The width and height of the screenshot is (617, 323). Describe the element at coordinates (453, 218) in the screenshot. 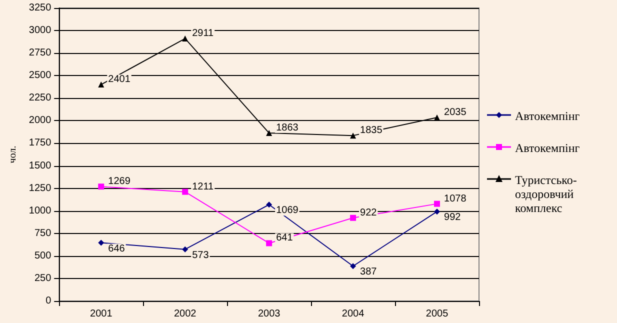

I see `data-label: 992` at that location.